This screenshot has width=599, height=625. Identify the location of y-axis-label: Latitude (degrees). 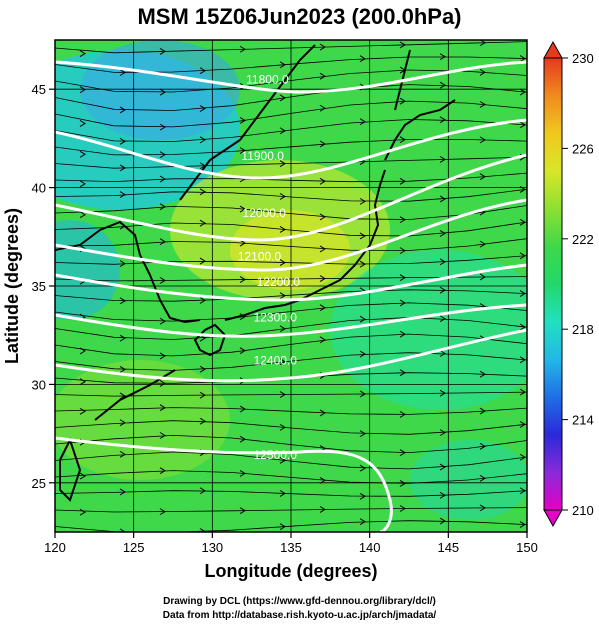
(12, 286).